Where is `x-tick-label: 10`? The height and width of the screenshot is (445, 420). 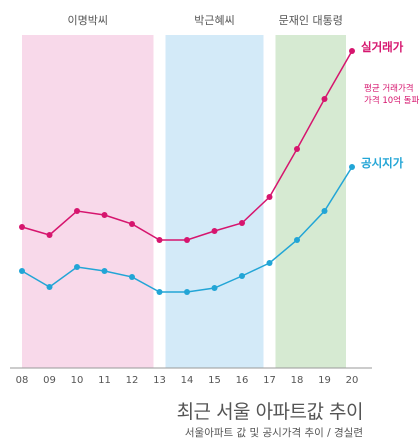
x-tick-label: 10 is located at coordinates (77, 380).